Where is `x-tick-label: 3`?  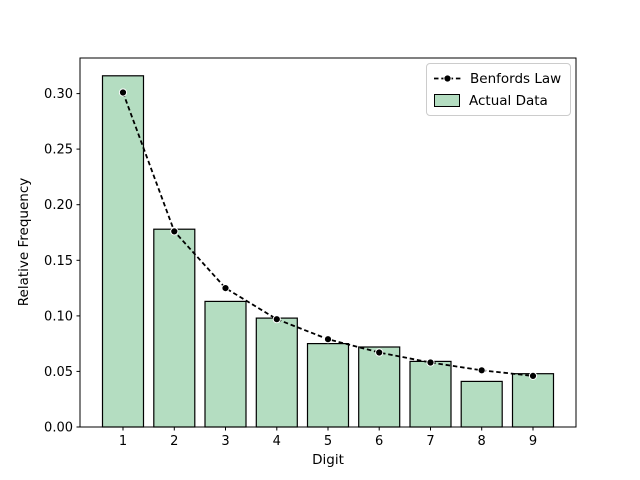
x-tick-label: 3 is located at coordinates (225, 441).